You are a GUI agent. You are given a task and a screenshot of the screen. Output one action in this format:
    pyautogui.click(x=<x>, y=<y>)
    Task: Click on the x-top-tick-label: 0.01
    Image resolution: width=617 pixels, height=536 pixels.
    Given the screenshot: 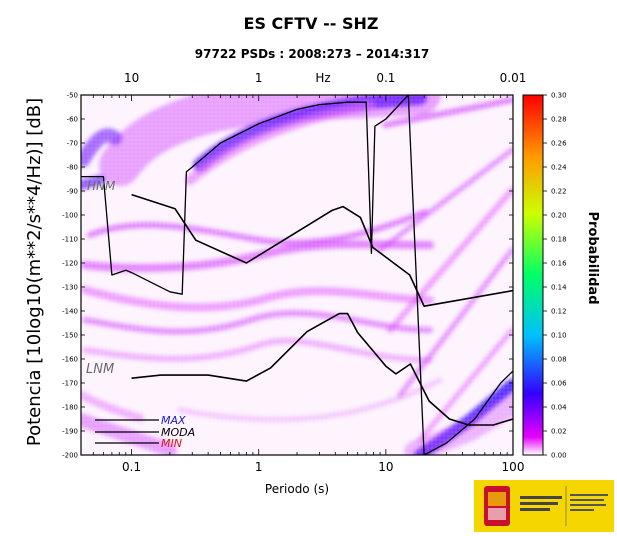 What is the action you would take?
    pyautogui.click(x=513, y=78)
    